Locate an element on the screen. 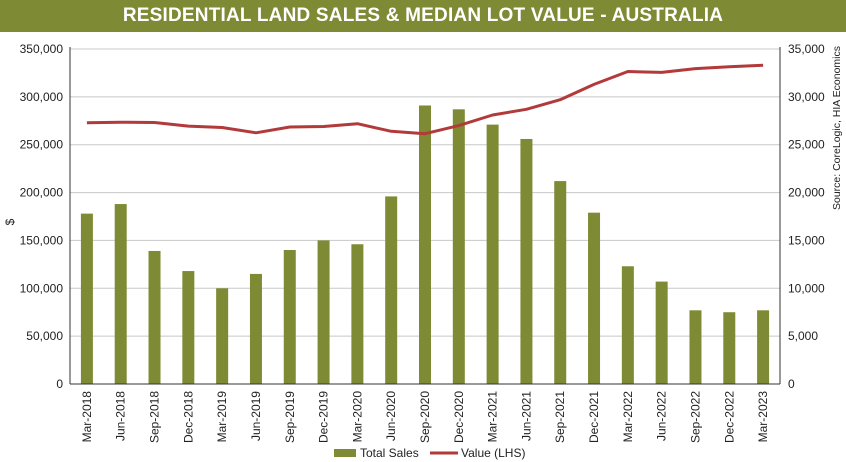 The height and width of the screenshot is (462, 846). left-tick-label: 300,000 is located at coordinates (42, 97).